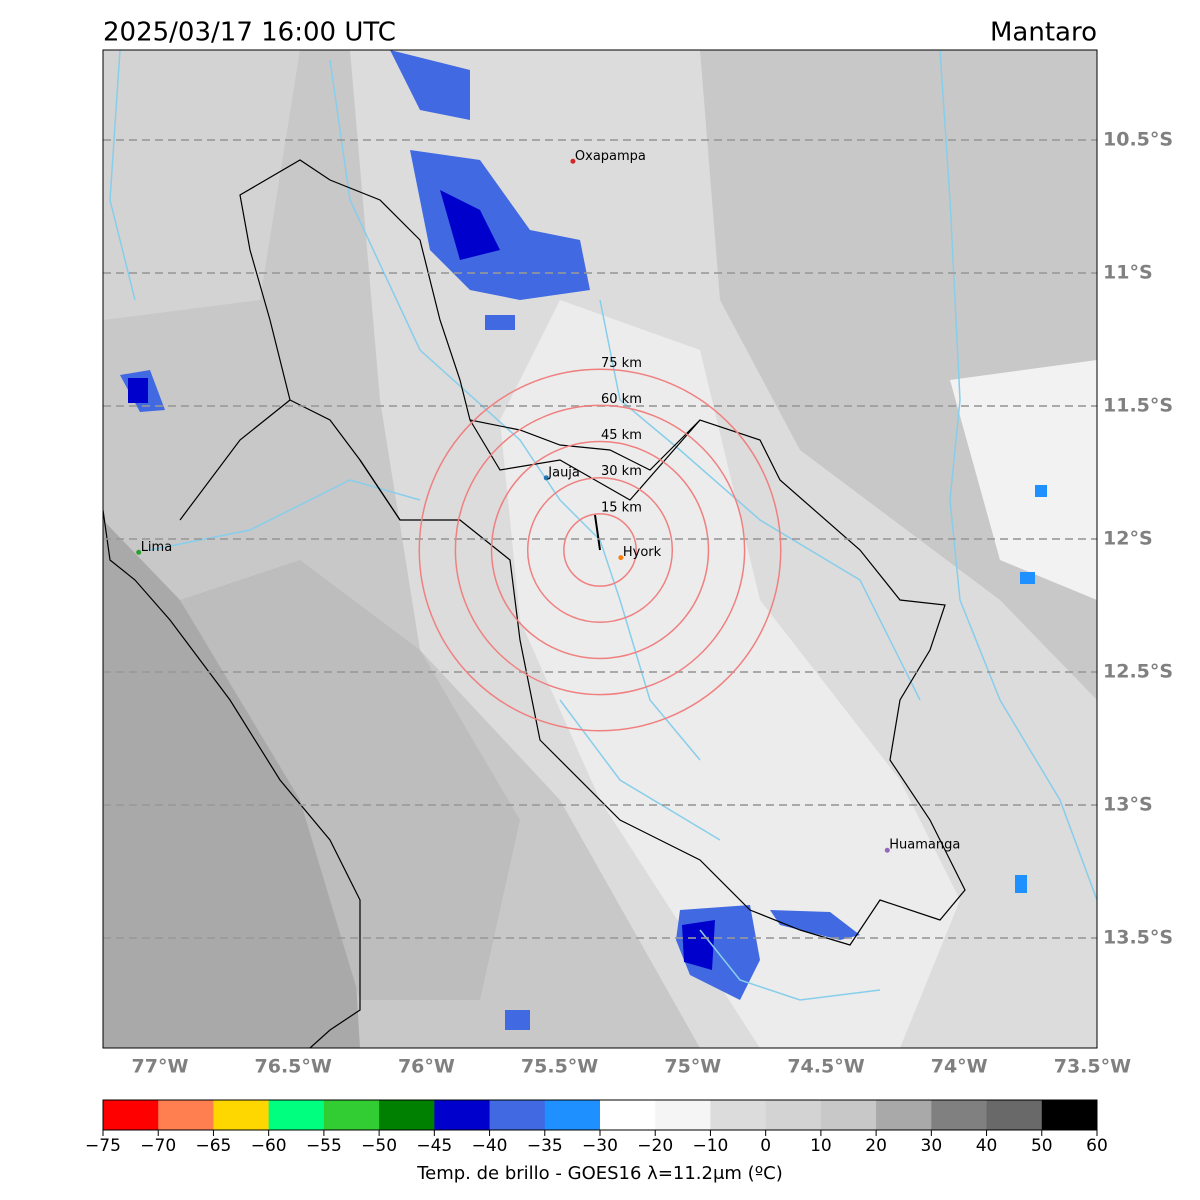  I want to click on colorbar-tick-label: 20, so click(876, 1146).